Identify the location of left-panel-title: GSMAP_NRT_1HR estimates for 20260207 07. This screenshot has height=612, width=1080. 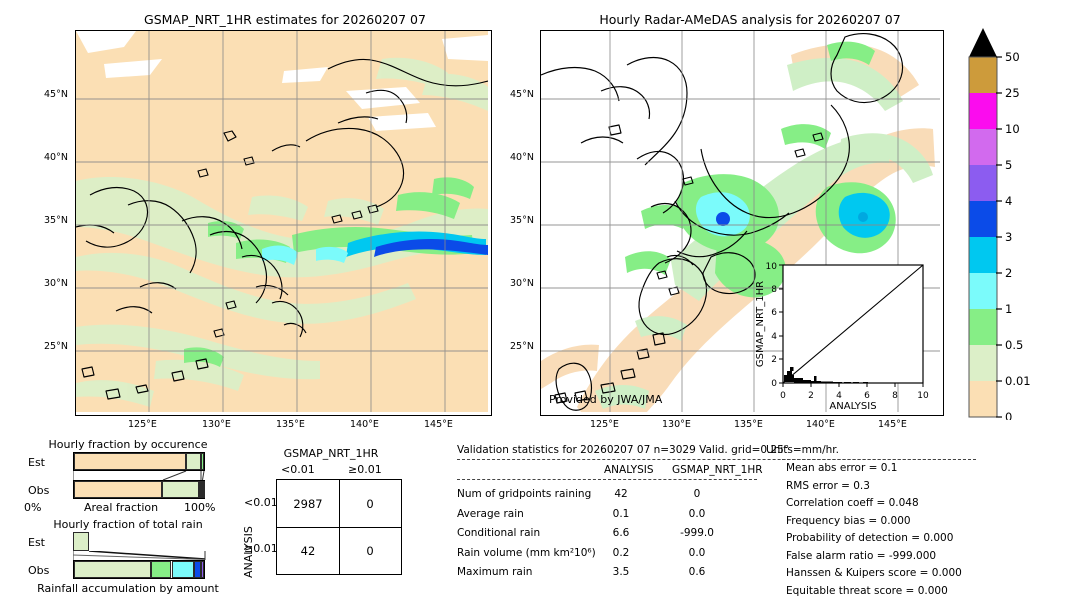
(285, 19).